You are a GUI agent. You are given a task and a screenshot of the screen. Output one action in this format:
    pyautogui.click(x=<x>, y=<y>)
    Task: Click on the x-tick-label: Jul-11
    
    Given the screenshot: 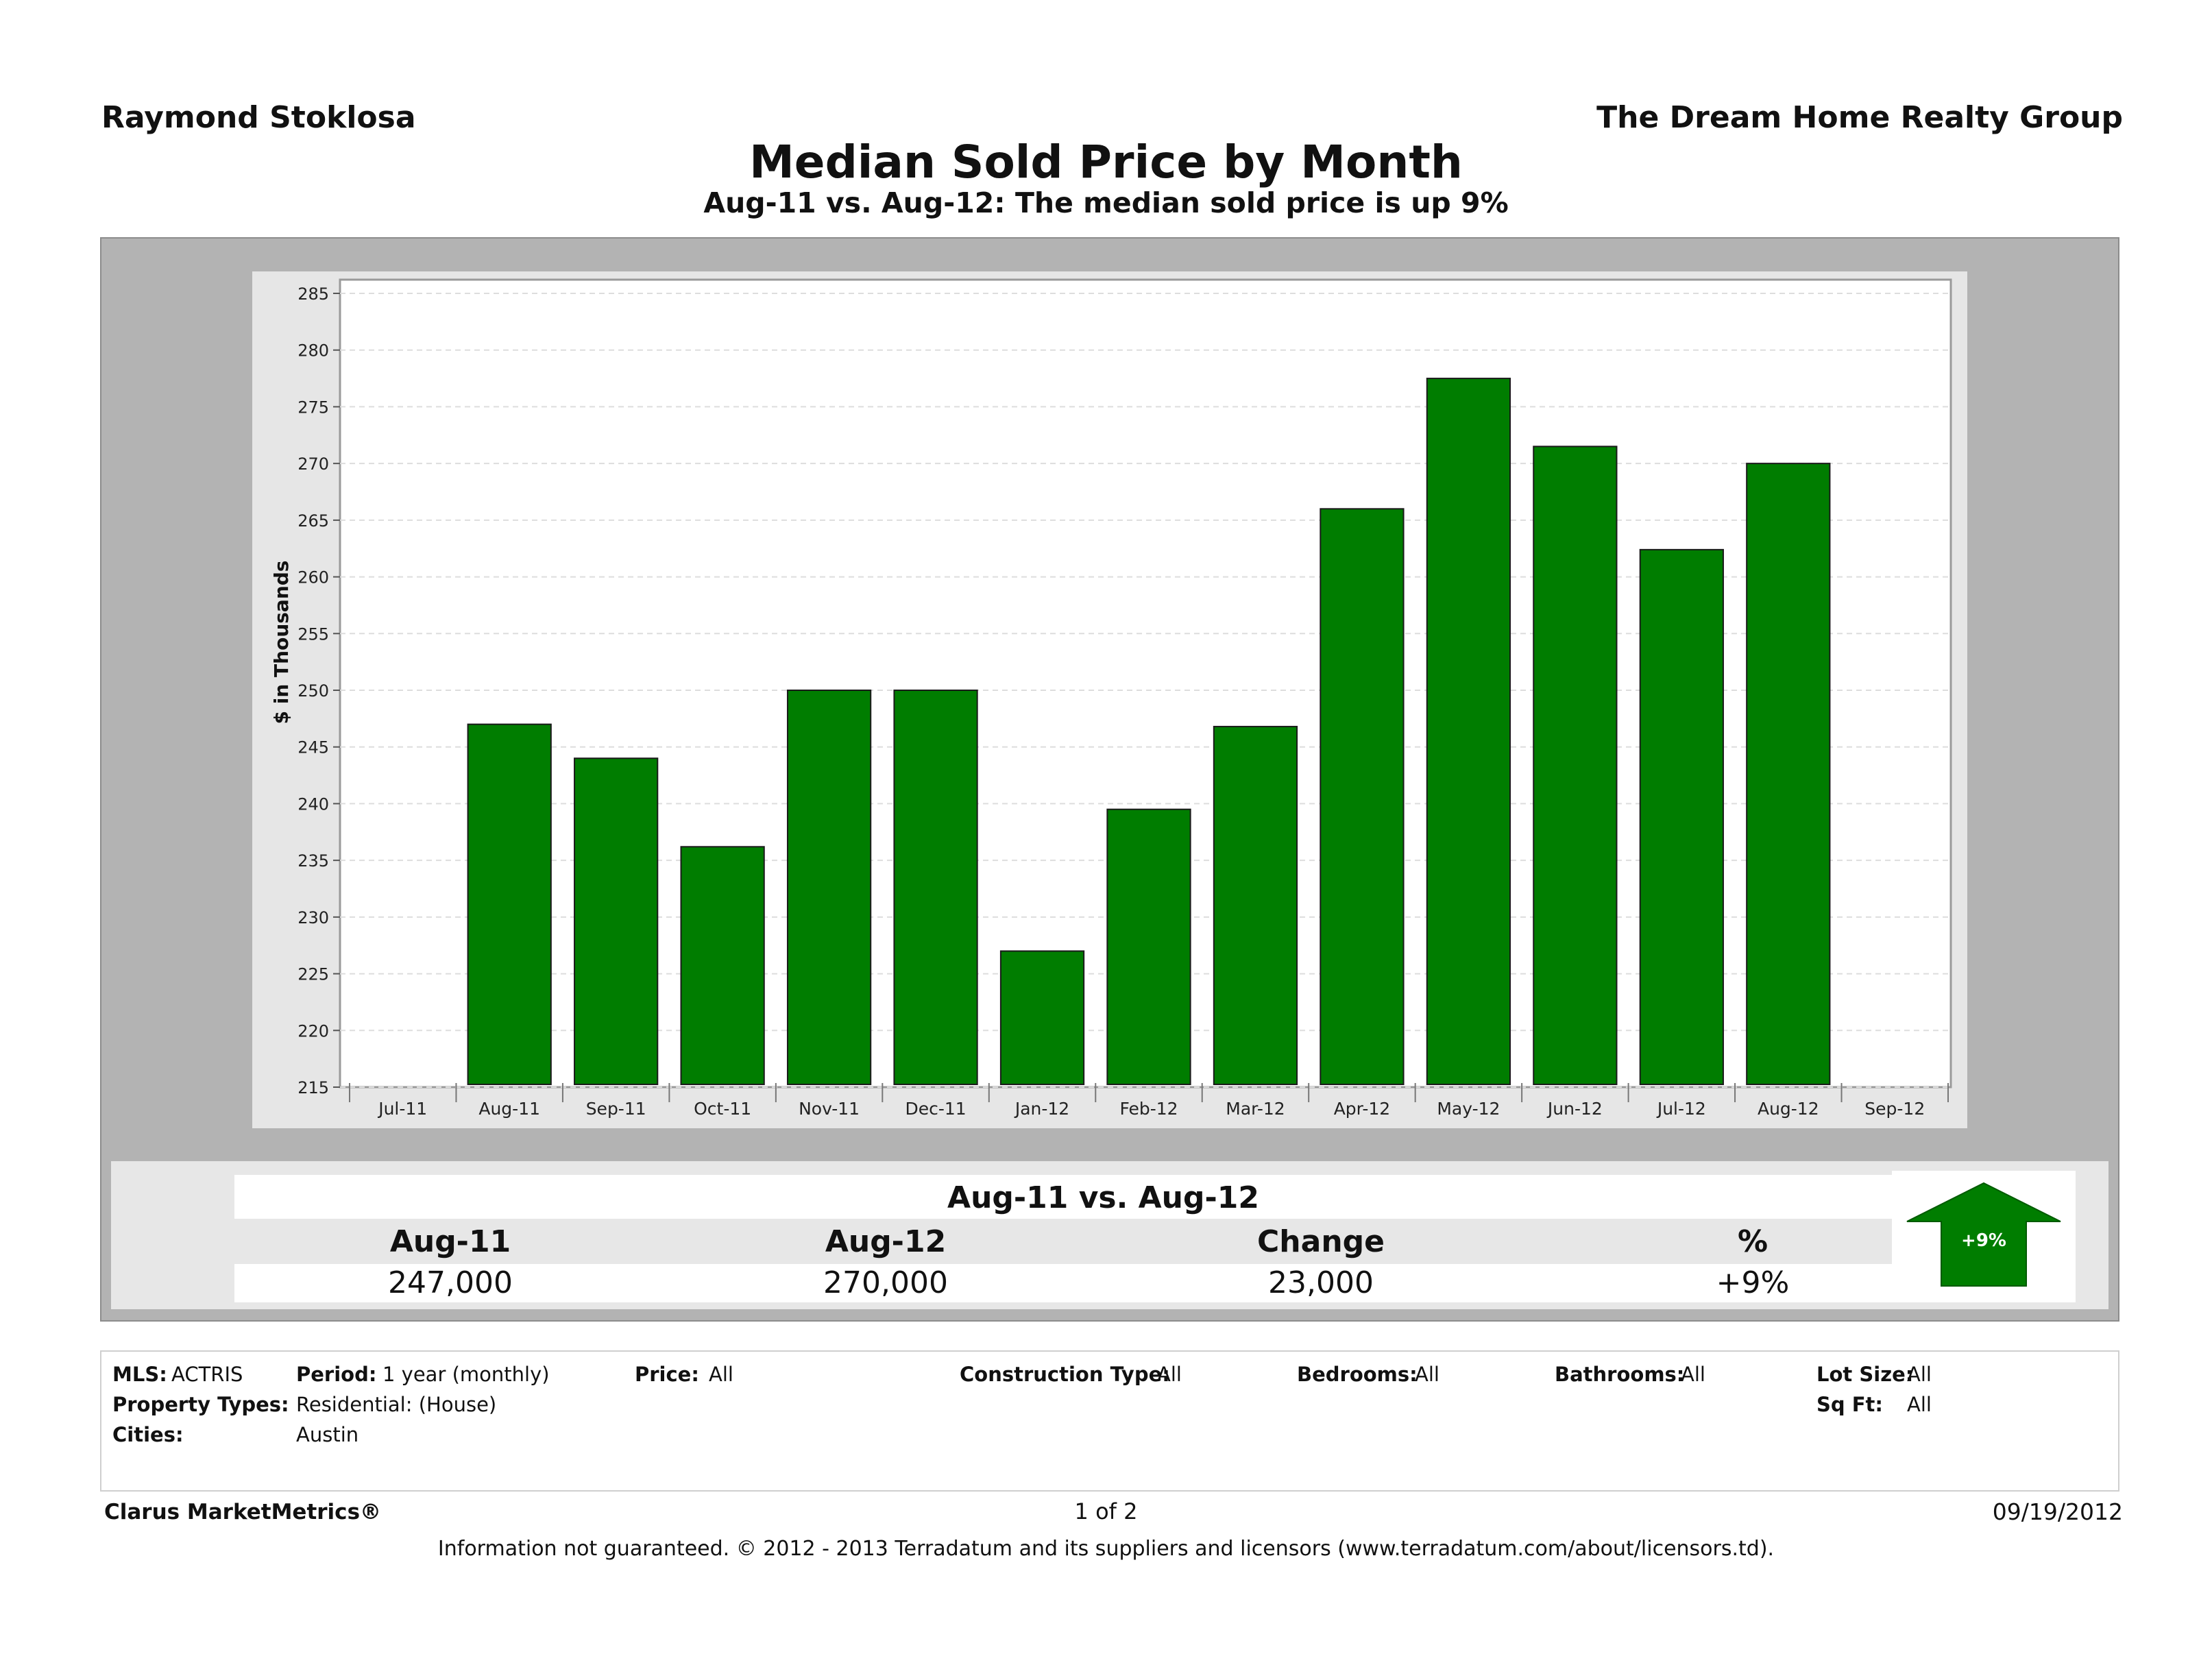 What is the action you would take?
    pyautogui.click(x=402, y=1109)
    